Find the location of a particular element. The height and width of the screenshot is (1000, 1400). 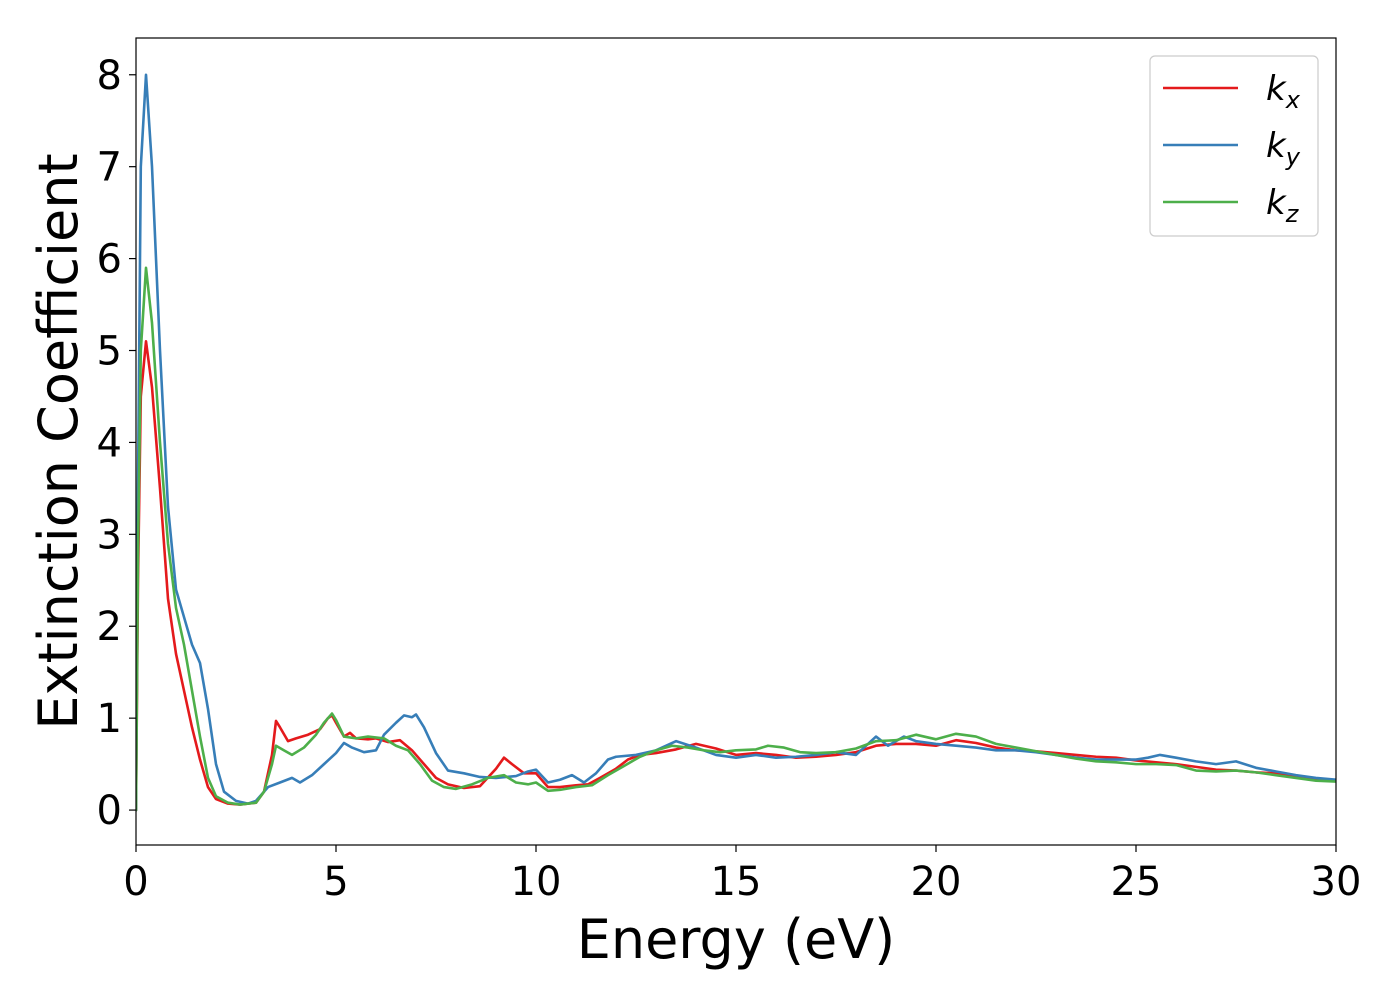

y-tick-label: 6 is located at coordinates (109, 260).